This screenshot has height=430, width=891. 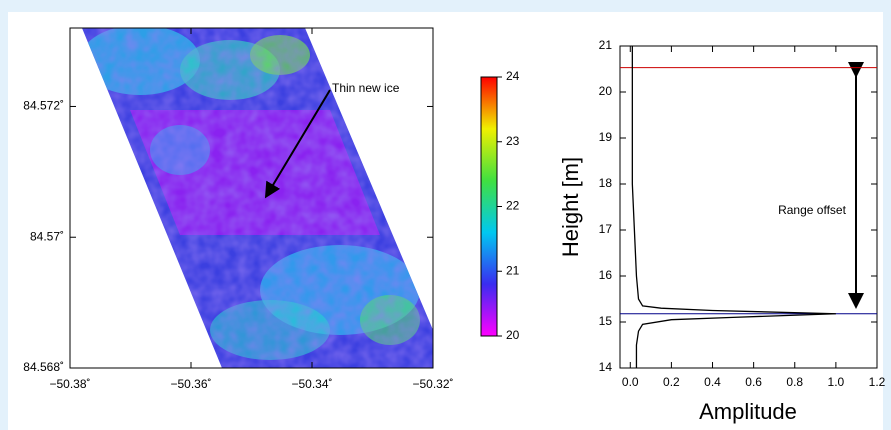 What do you see at coordinates (671, 382) in the screenshot?
I see `x-tick-label: 0.2` at bounding box center [671, 382].